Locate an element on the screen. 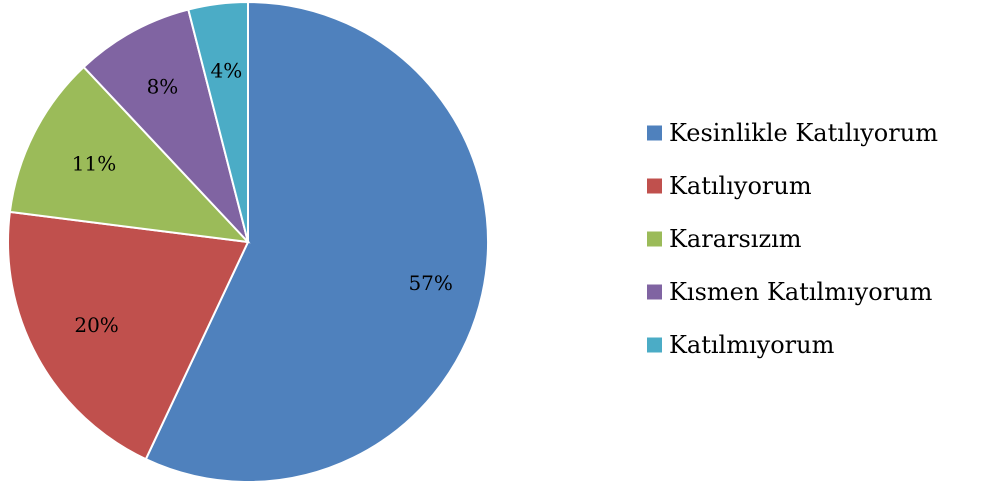 Image resolution: width=1005 pixels, height=487 pixels. legend-label-3: Kararsızım is located at coordinates (735, 239).